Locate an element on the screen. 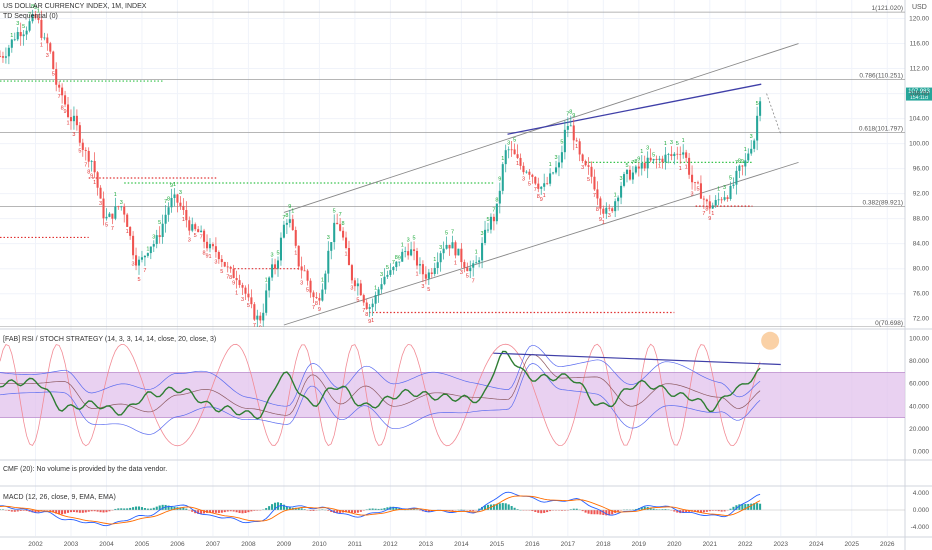  macd-label: MACD (12, 26, close, 9, EMA, EMA) is located at coordinates (59, 497).